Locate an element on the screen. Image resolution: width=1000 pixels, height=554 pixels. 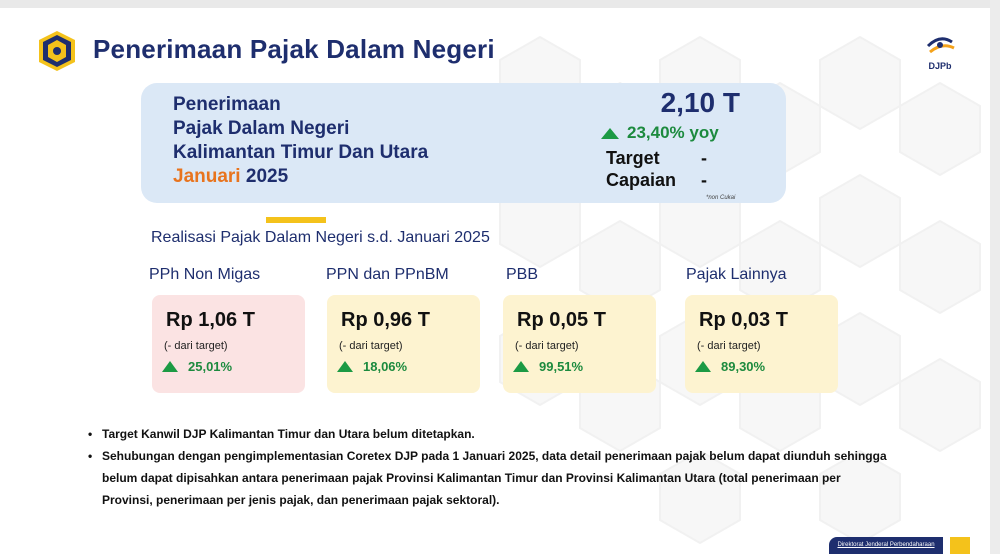
target-label: Target is located at coordinates (633, 158).